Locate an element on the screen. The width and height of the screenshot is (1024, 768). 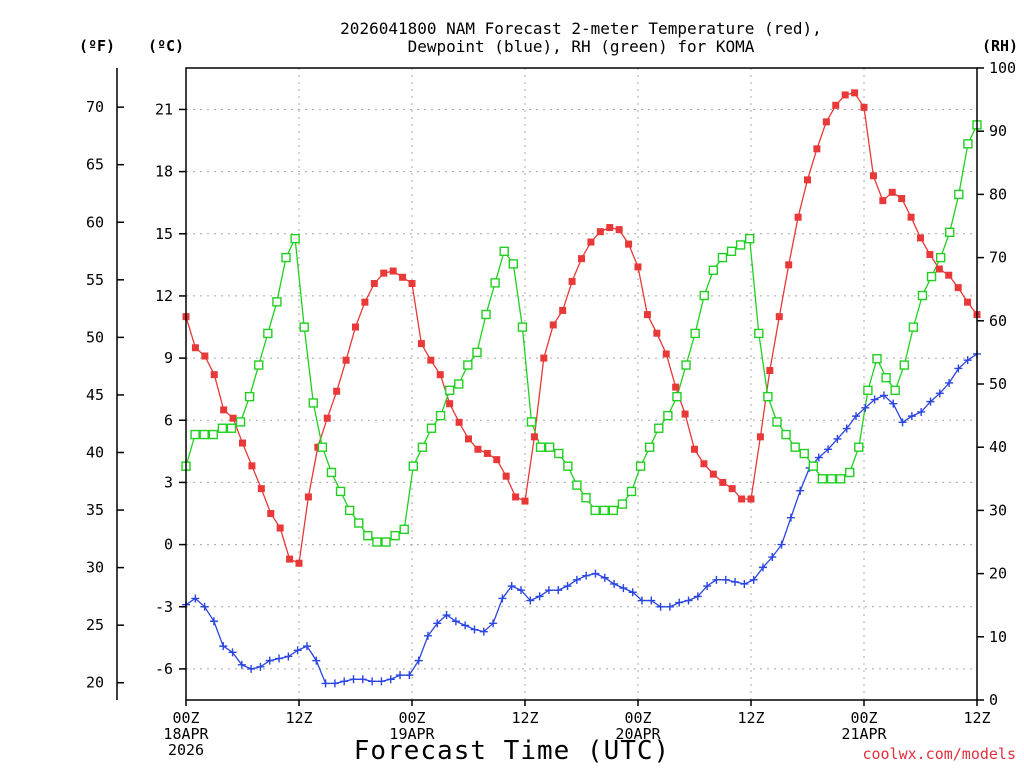
fahrenheit-tick-label: 45 is located at coordinates (95, 395).